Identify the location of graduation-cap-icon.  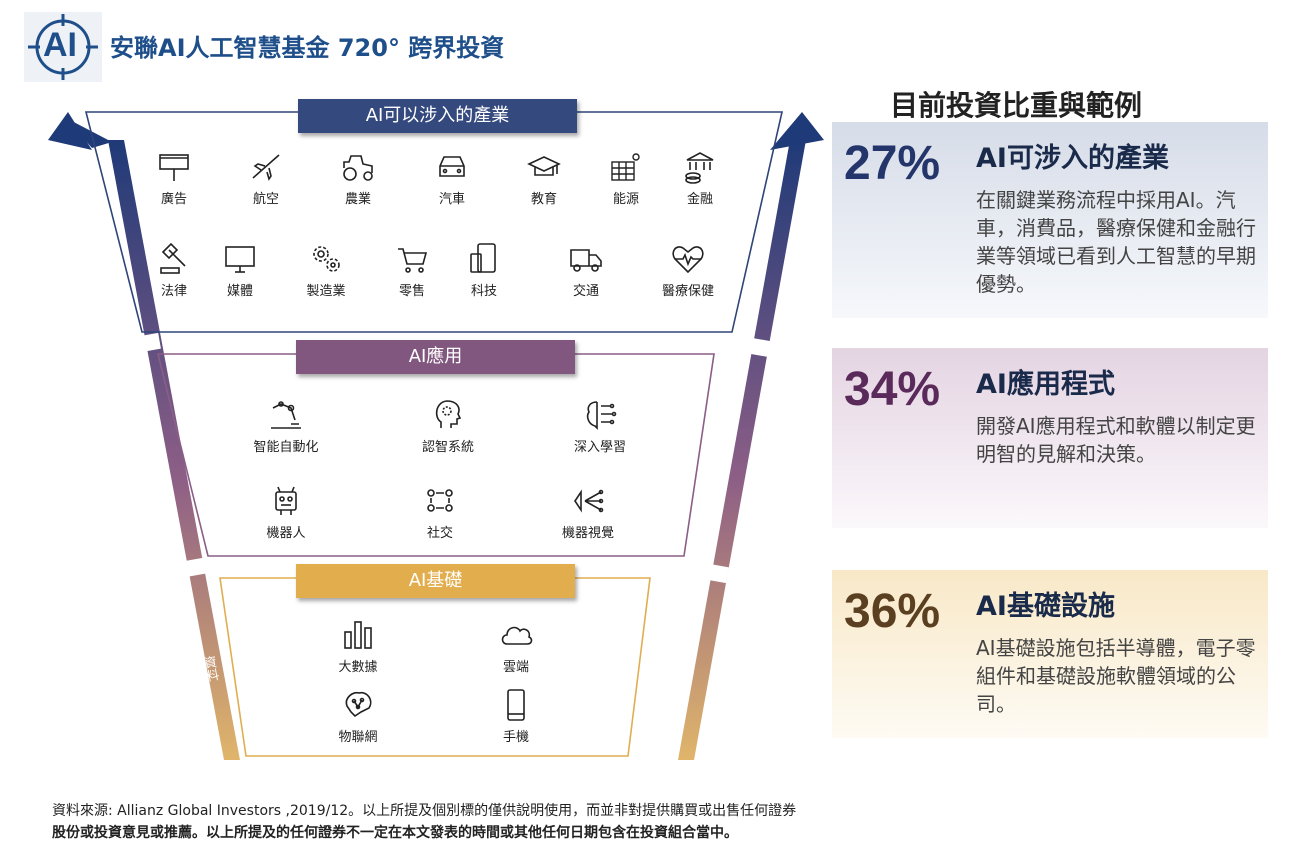
(544, 166).